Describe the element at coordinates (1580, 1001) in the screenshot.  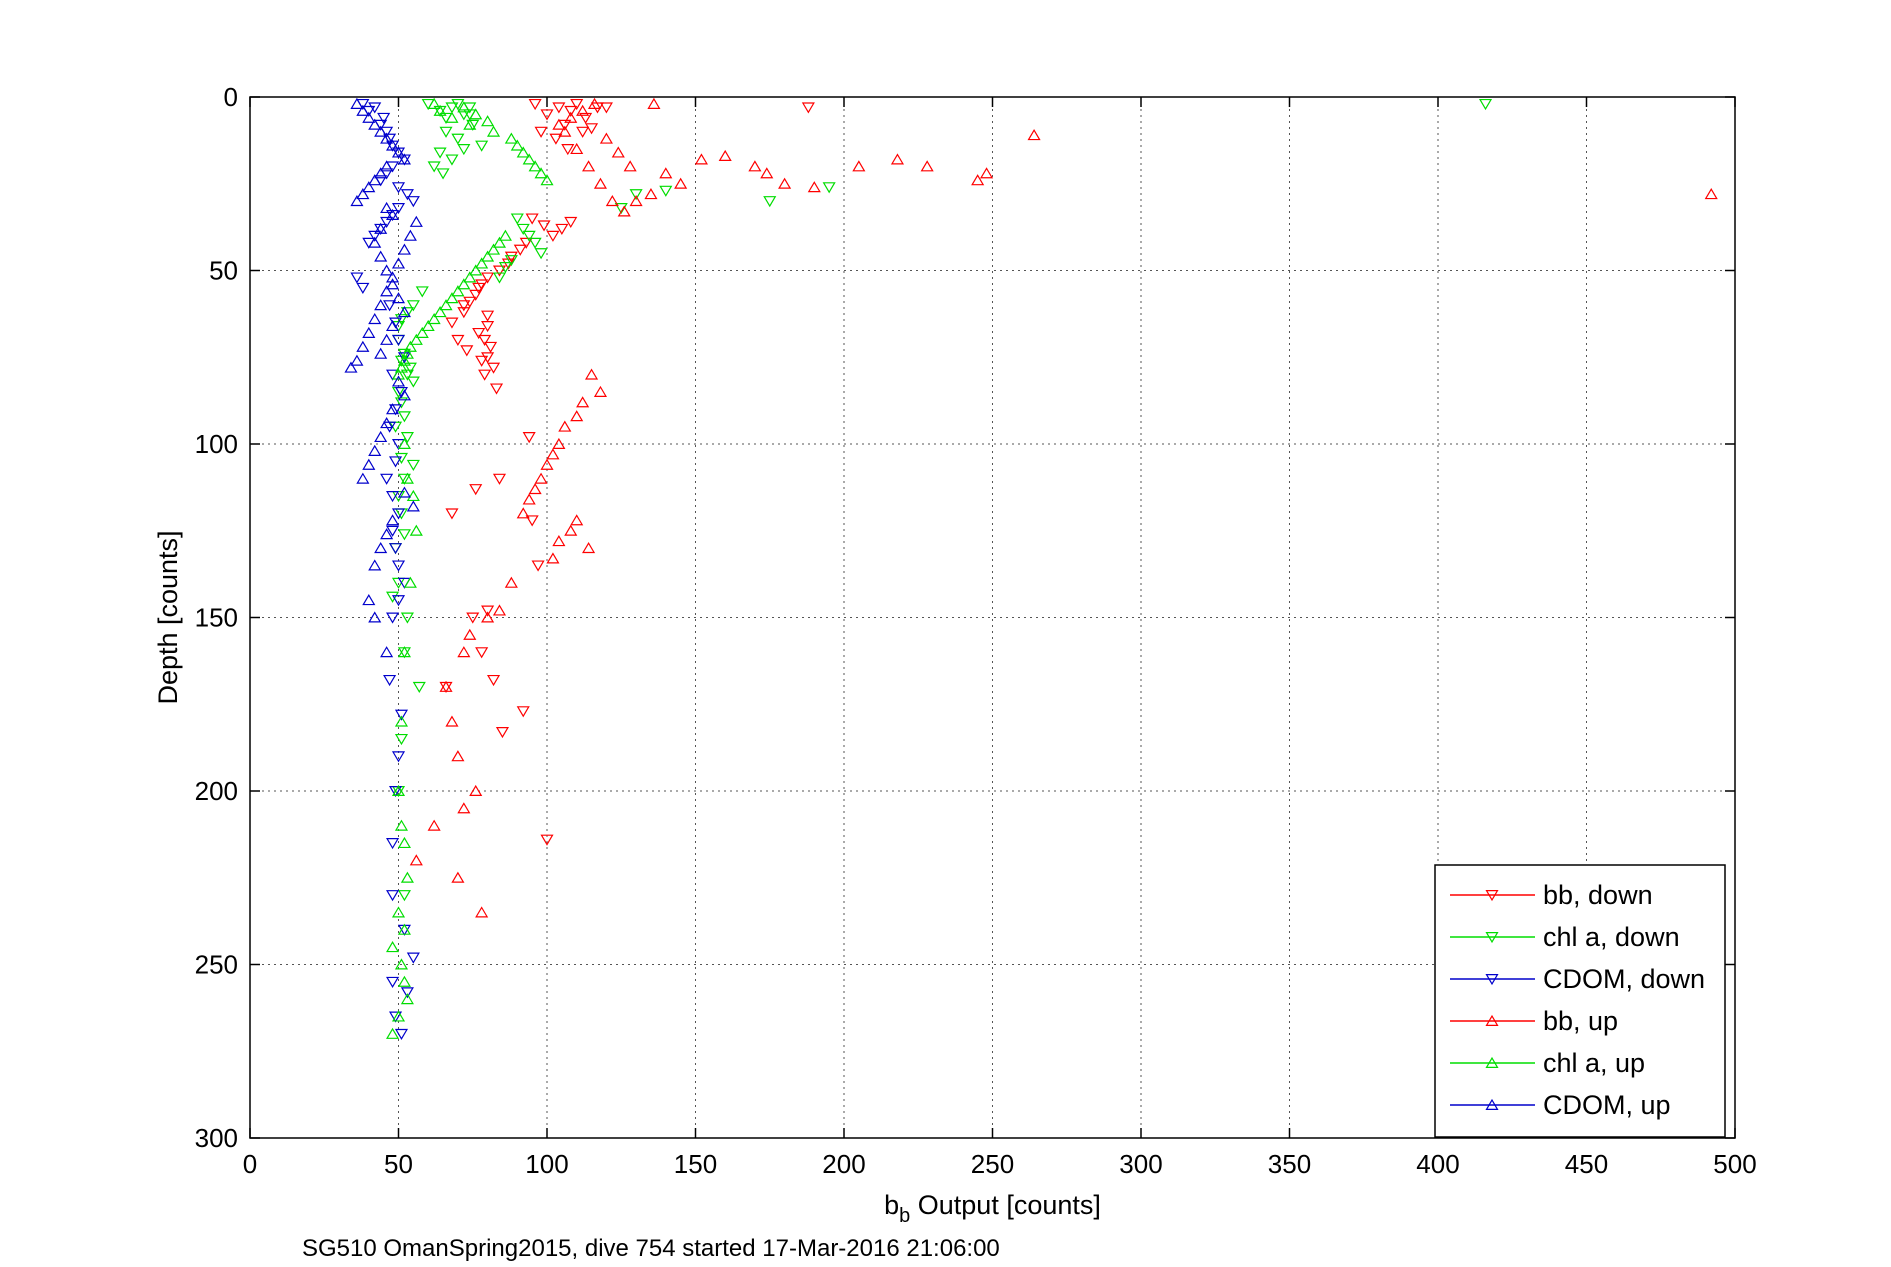
I see `legend-box` at that location.